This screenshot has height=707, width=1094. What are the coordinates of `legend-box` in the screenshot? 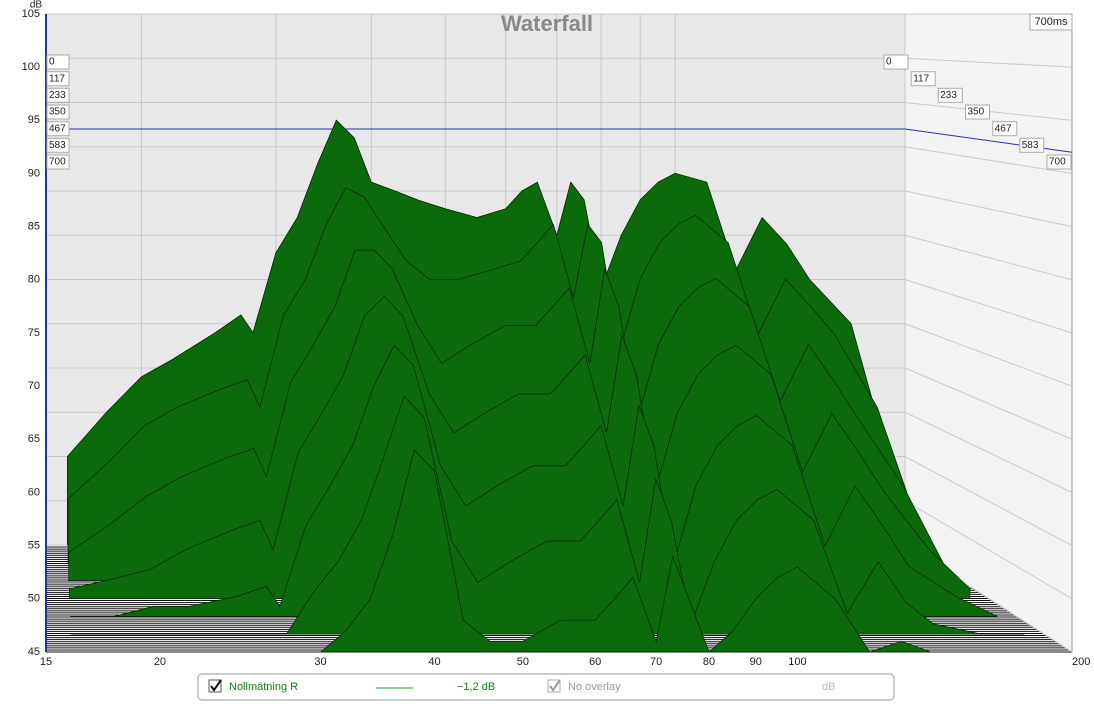 It's located at (546, 687).